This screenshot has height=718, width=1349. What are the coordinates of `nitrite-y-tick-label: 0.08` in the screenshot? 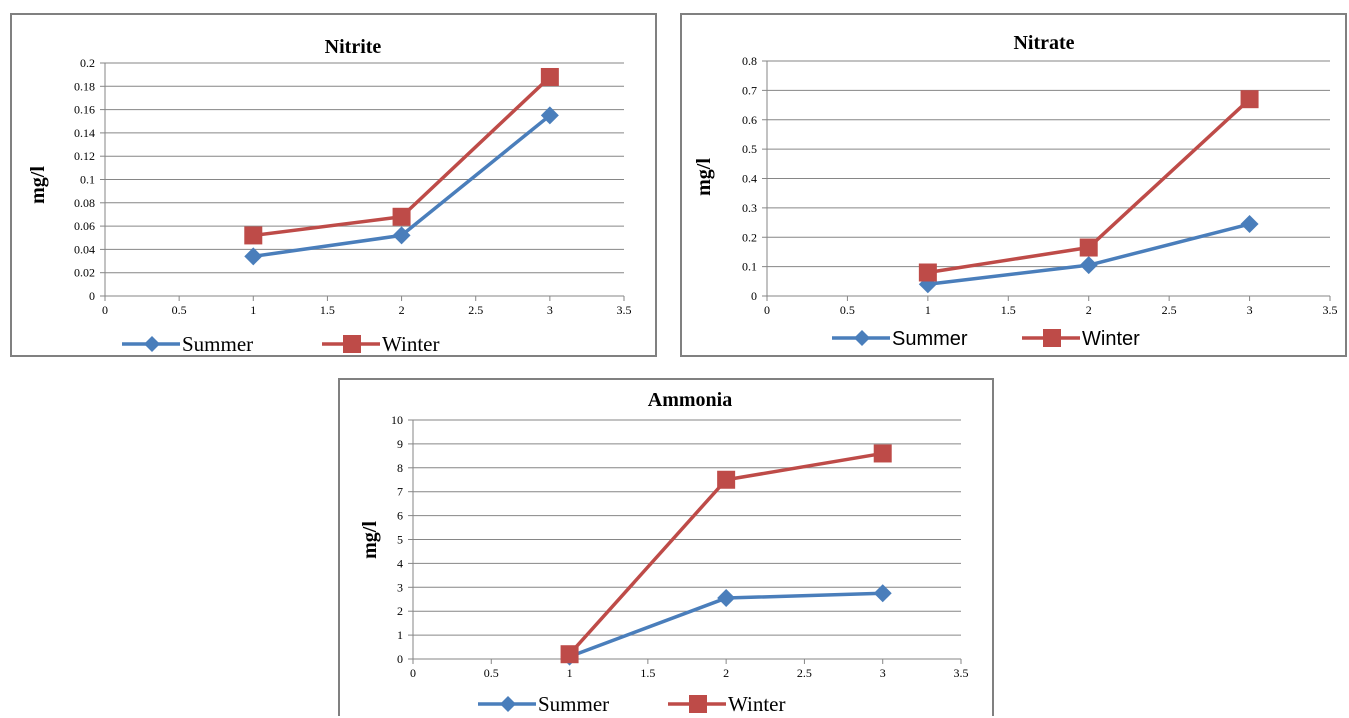 It's located at (84, 203).